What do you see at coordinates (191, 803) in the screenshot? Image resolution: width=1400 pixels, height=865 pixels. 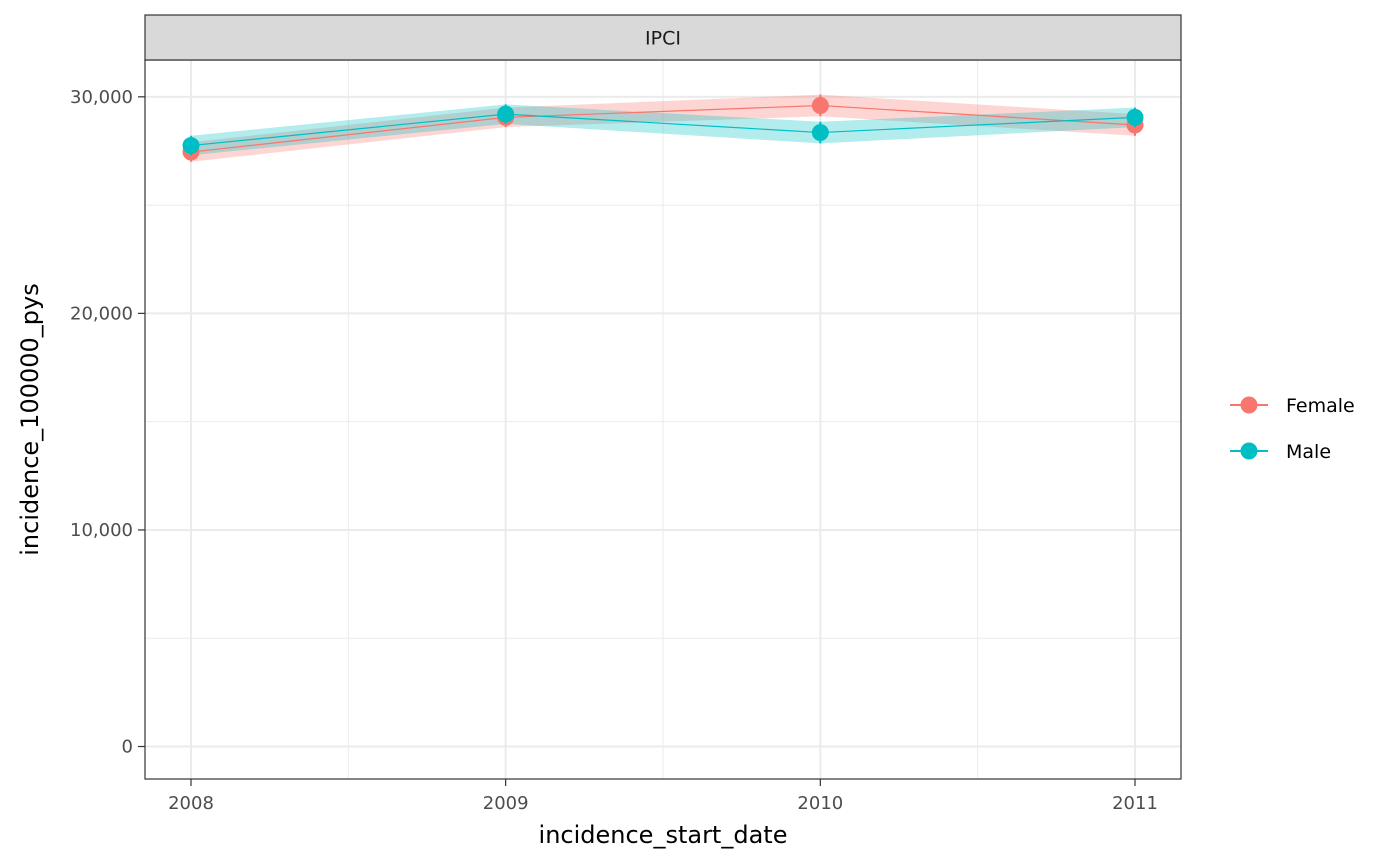 I see `x-tick-label: 2008` at bounding box center [191, 803].